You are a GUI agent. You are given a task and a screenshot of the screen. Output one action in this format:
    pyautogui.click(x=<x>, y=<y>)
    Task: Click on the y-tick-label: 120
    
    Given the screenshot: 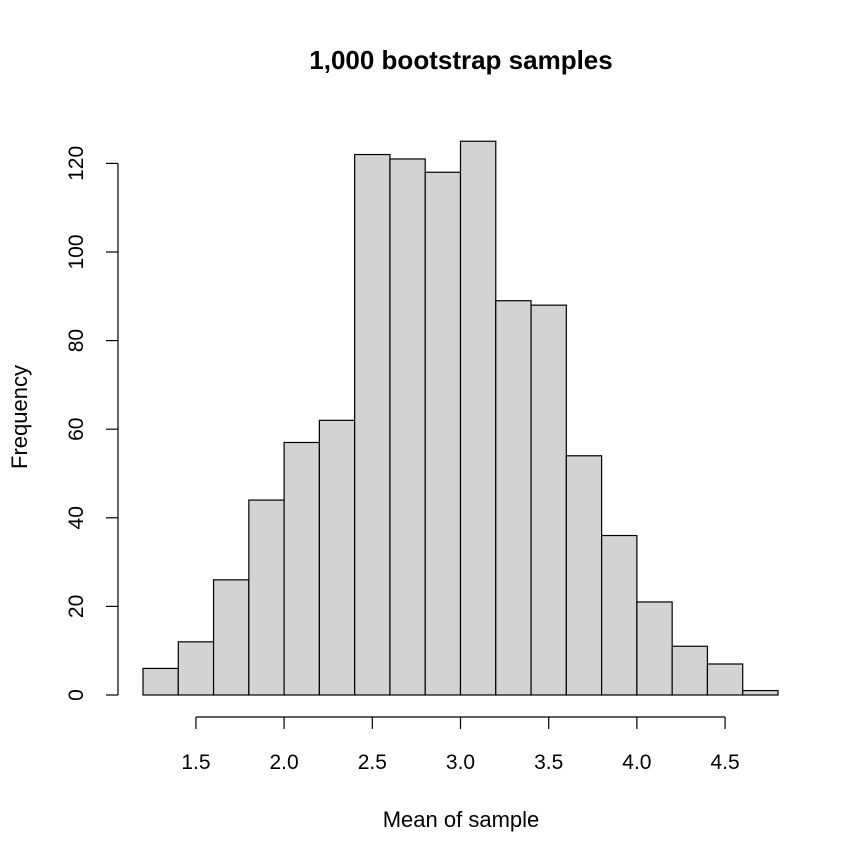 What is the action you would take?
    pyautogui.click(x=76, y=163)
    